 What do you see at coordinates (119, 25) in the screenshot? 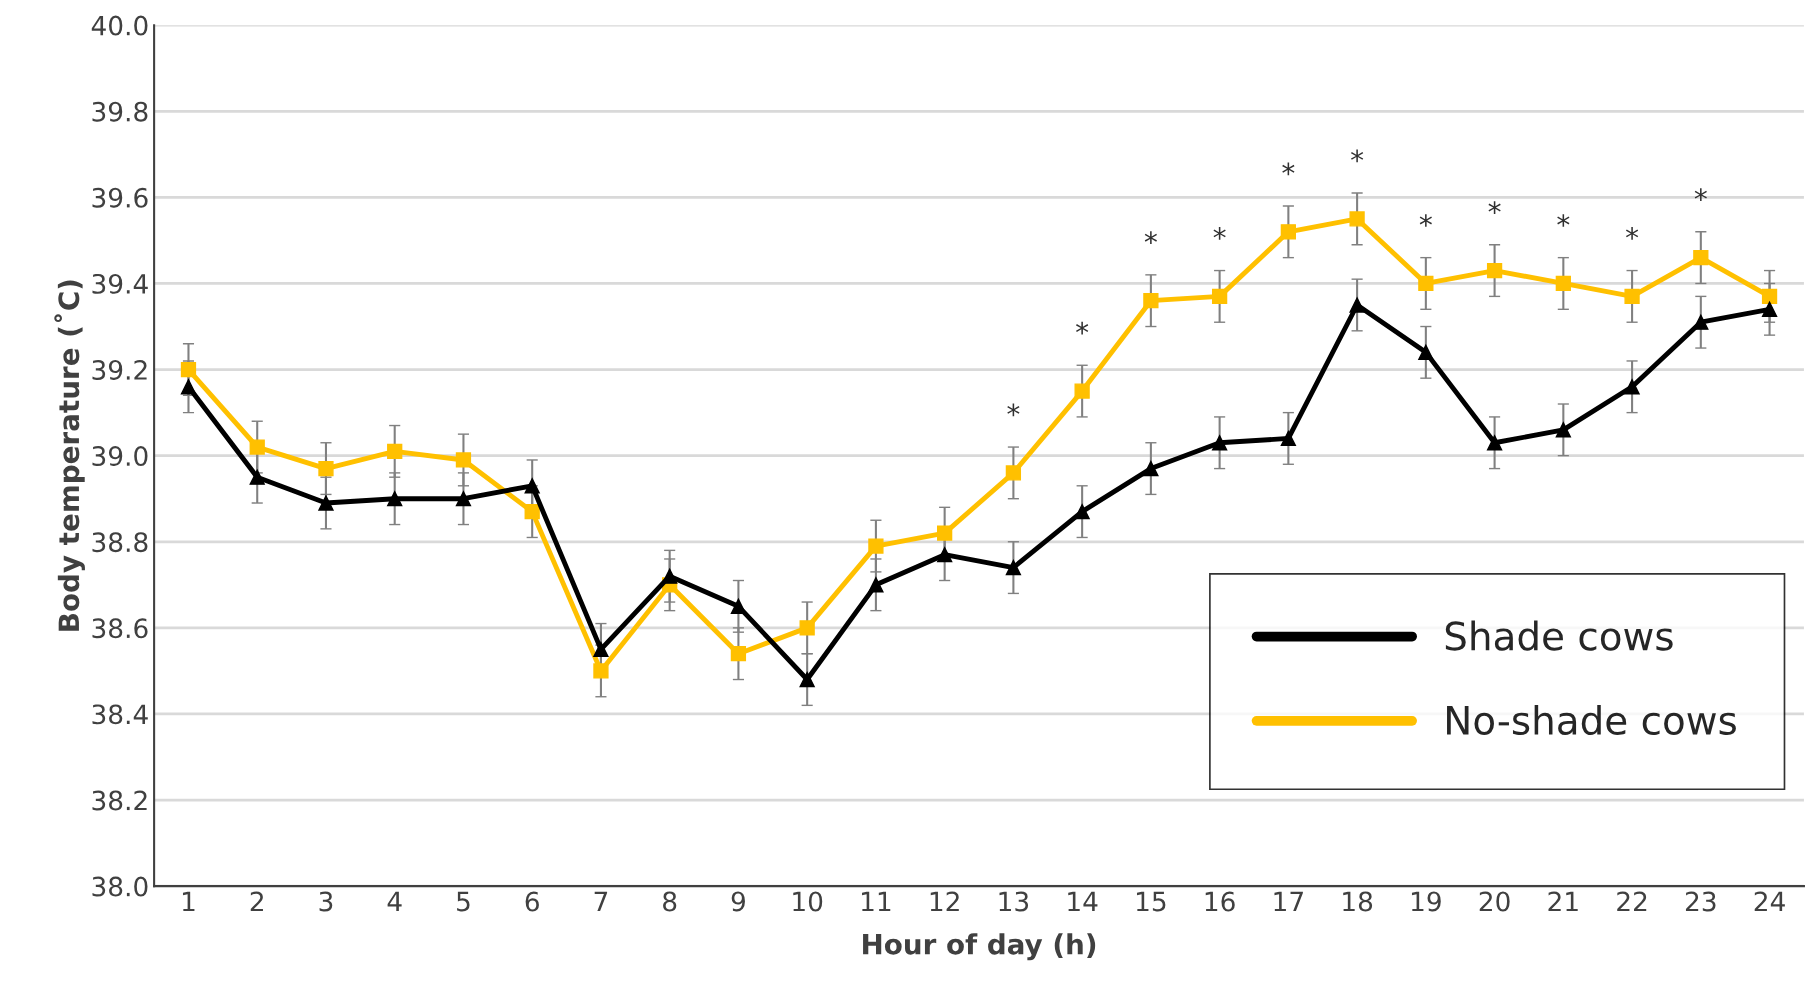
I see `y-tick-label: 40.0` at bounding box center [119, 25].